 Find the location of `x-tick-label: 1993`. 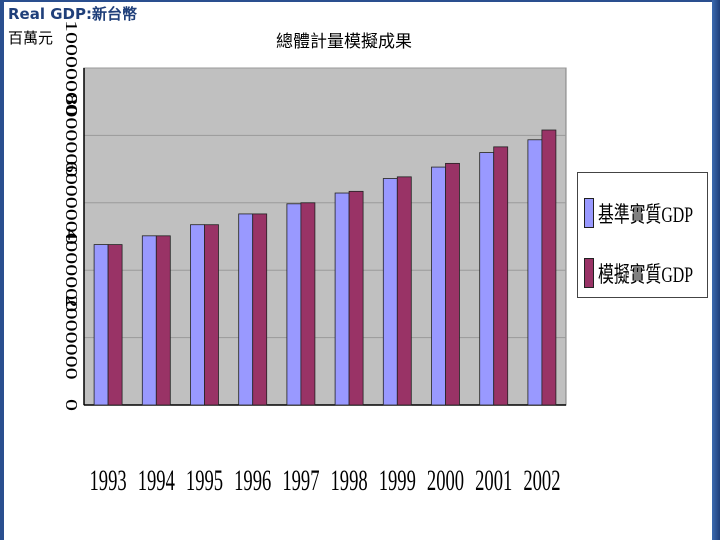

x-tick-label: 1993 is located at coordinates (108, 481).